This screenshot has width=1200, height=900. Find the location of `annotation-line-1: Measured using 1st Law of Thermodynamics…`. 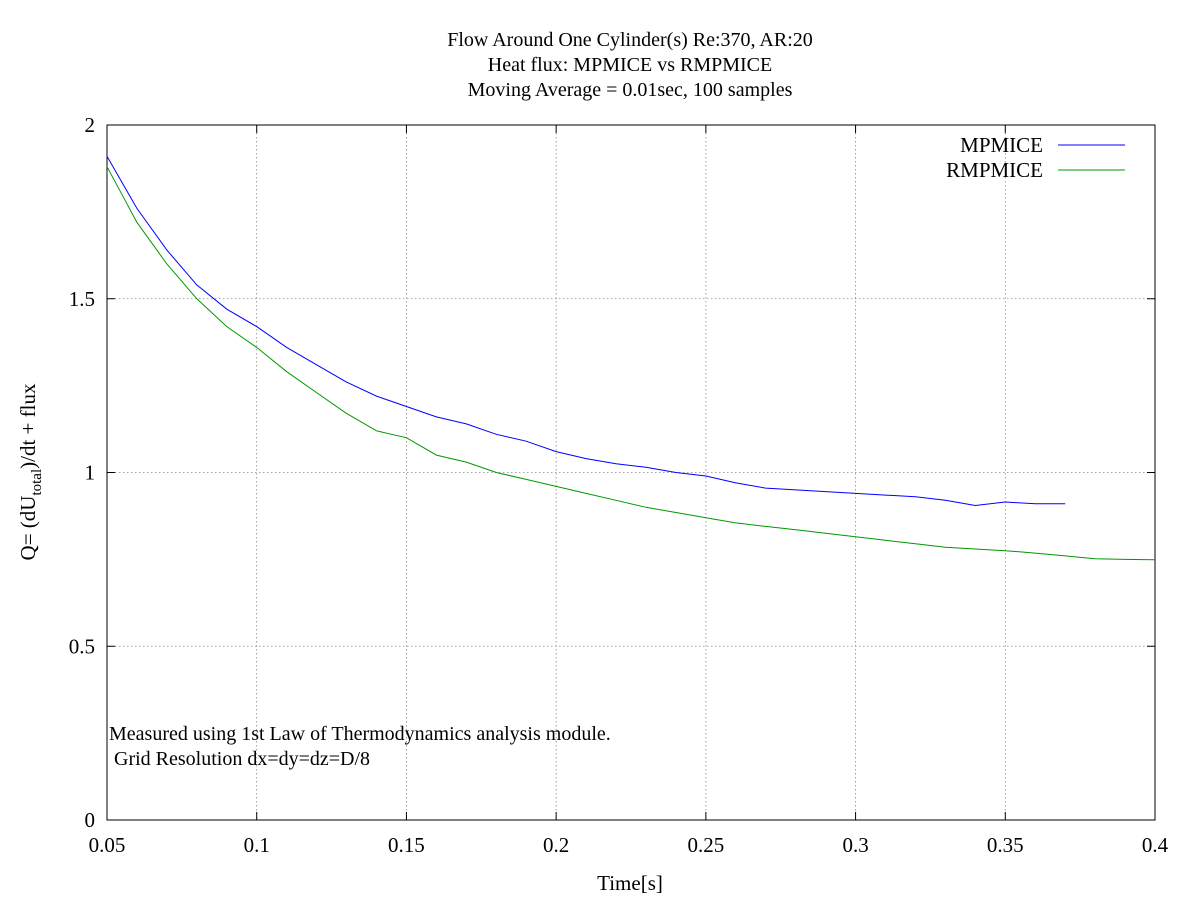

annotation-line-1: Measured using 1st Law of Thermodynamics… is located at coordinates (360, 734).